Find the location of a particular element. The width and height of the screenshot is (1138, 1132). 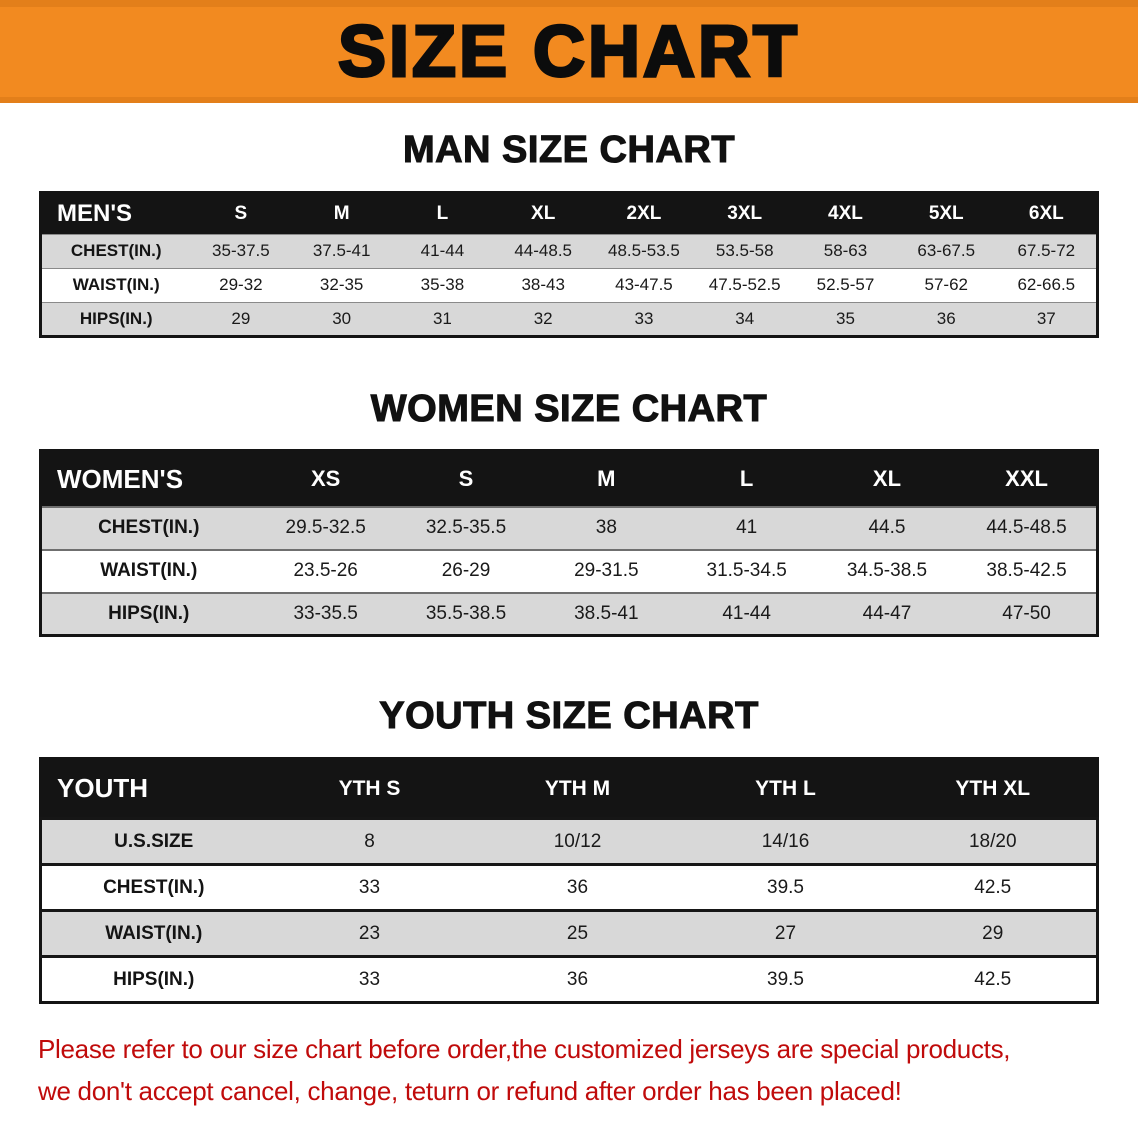

measure-value: 32-35 is located at coordinates (341, 285).